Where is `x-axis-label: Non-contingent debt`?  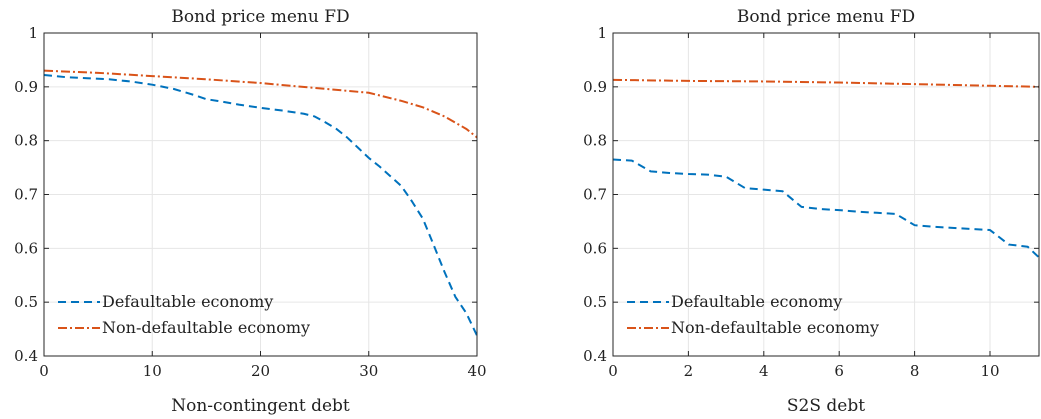 x-axis-label: Non-contingent debt is located at coordinates (260, 406).